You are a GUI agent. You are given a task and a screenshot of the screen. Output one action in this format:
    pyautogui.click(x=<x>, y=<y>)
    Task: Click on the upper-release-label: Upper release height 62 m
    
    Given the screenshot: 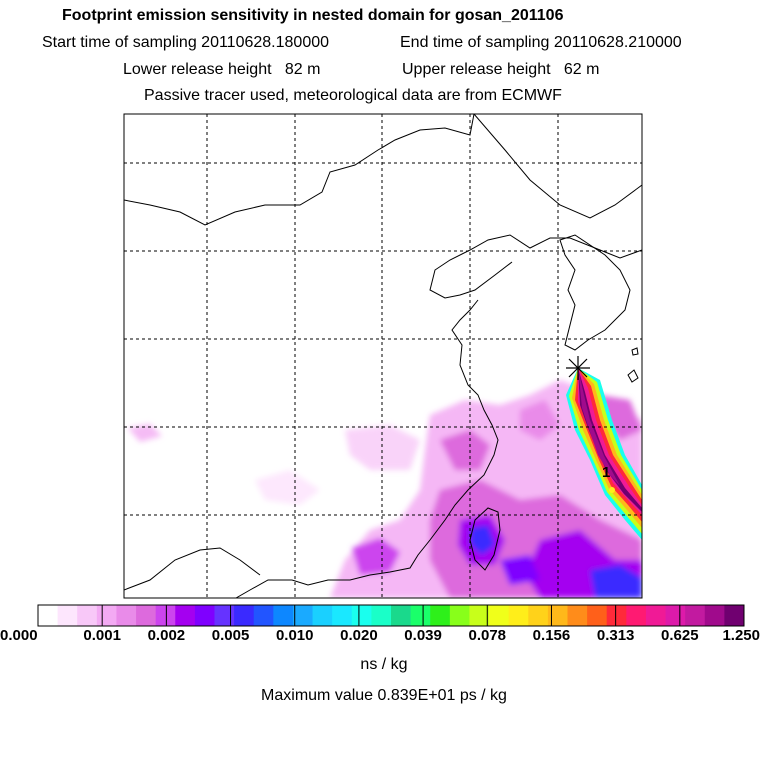 What is the action you would take?
    pyautogui.click(x=501, y=69)
    